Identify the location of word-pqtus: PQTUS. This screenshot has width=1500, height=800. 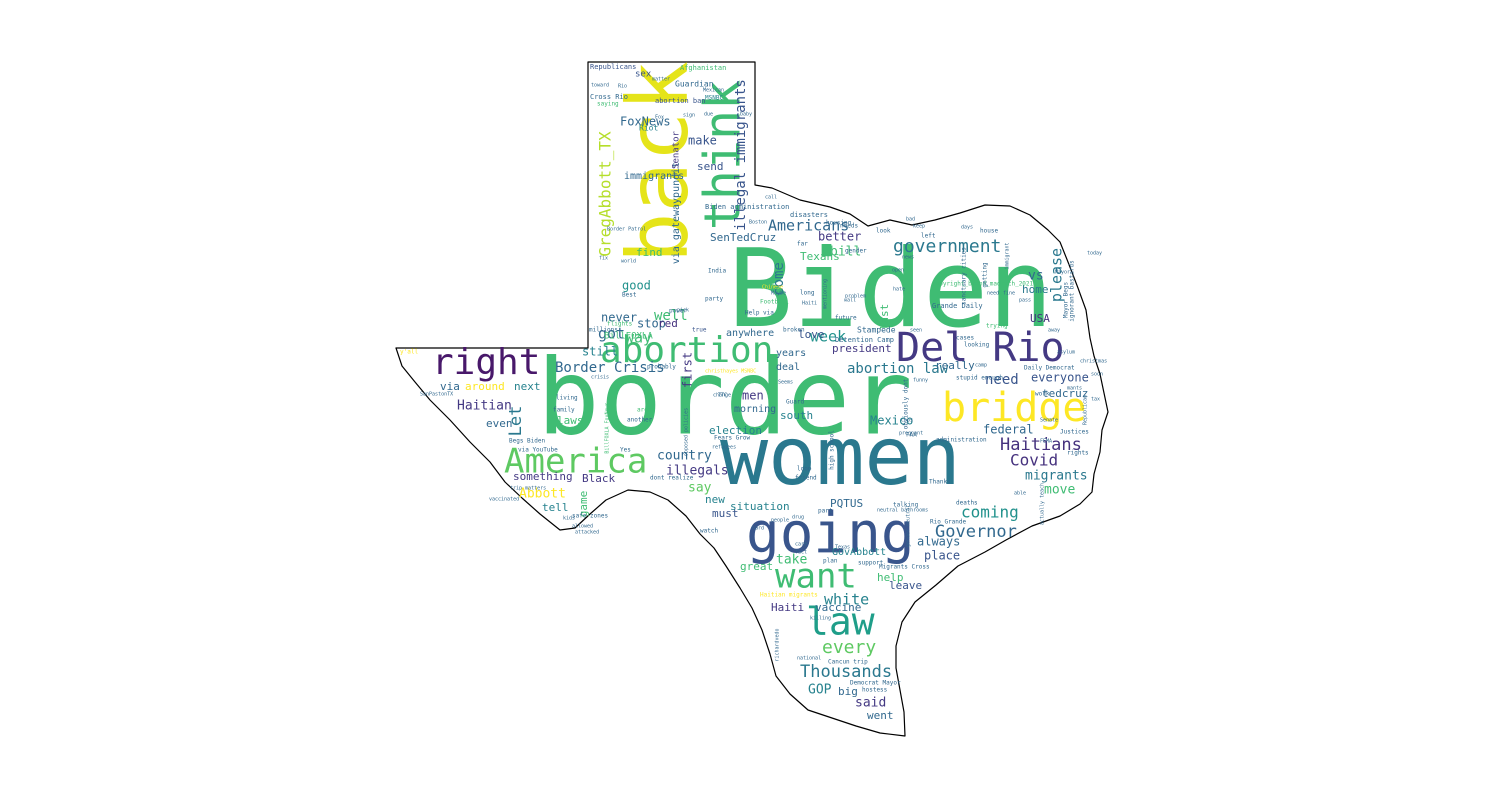
(846, 503).